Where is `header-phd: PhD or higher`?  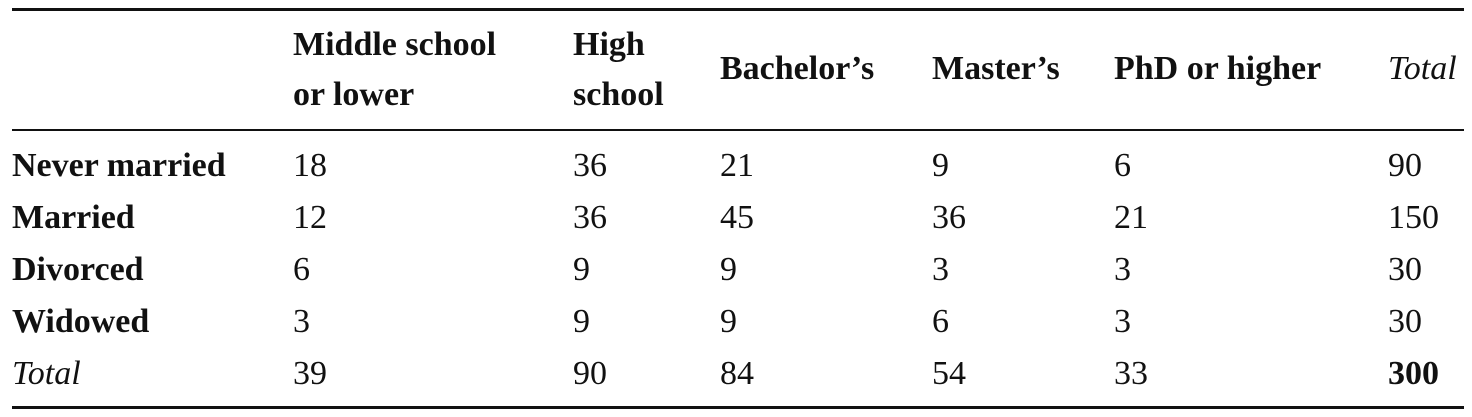 header-phd: PhD or higher is located at coordinates (1218, 68).